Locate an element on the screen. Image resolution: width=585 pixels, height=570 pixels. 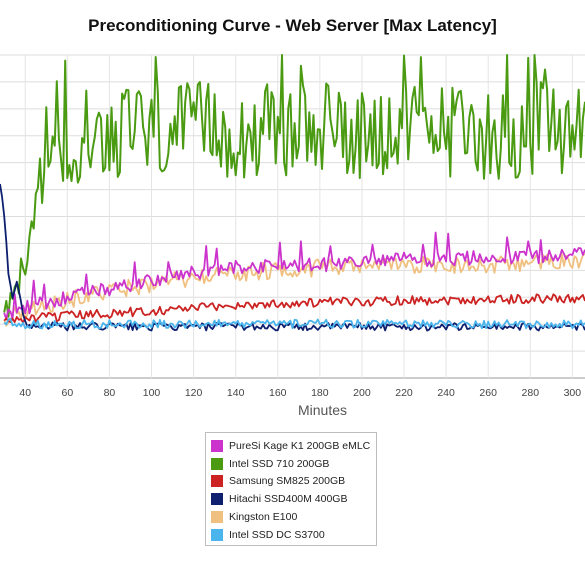
x-axis-label: Minutes is located at coordinates (322, 410).